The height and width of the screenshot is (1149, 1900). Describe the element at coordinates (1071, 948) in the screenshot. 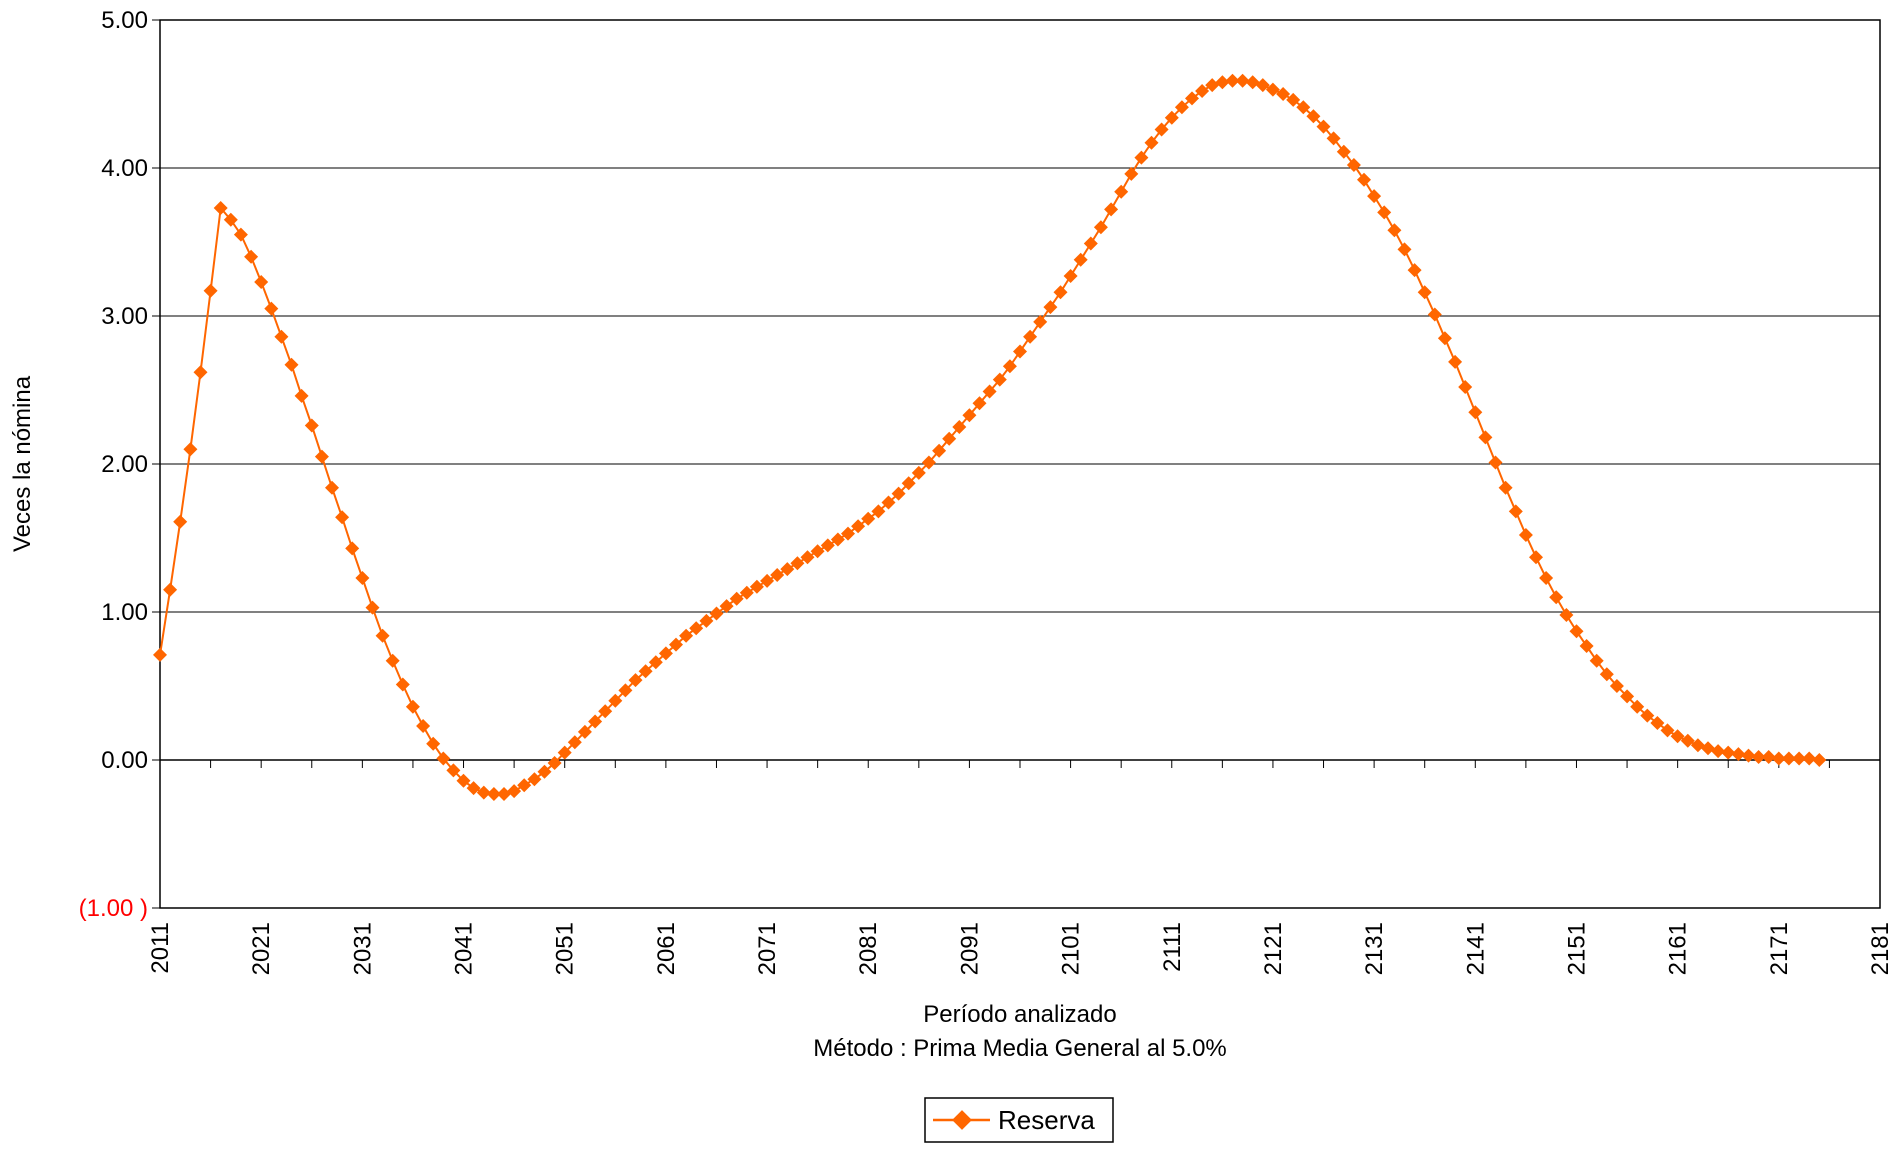

I see `x-tick-label: 2101` at that location.